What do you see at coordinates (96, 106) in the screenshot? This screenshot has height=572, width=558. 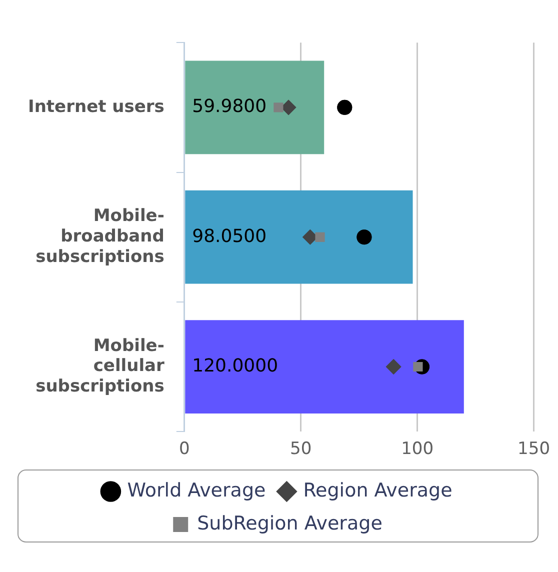 I see `y-tick-label: Internet users` at bounding box center [96, 106].